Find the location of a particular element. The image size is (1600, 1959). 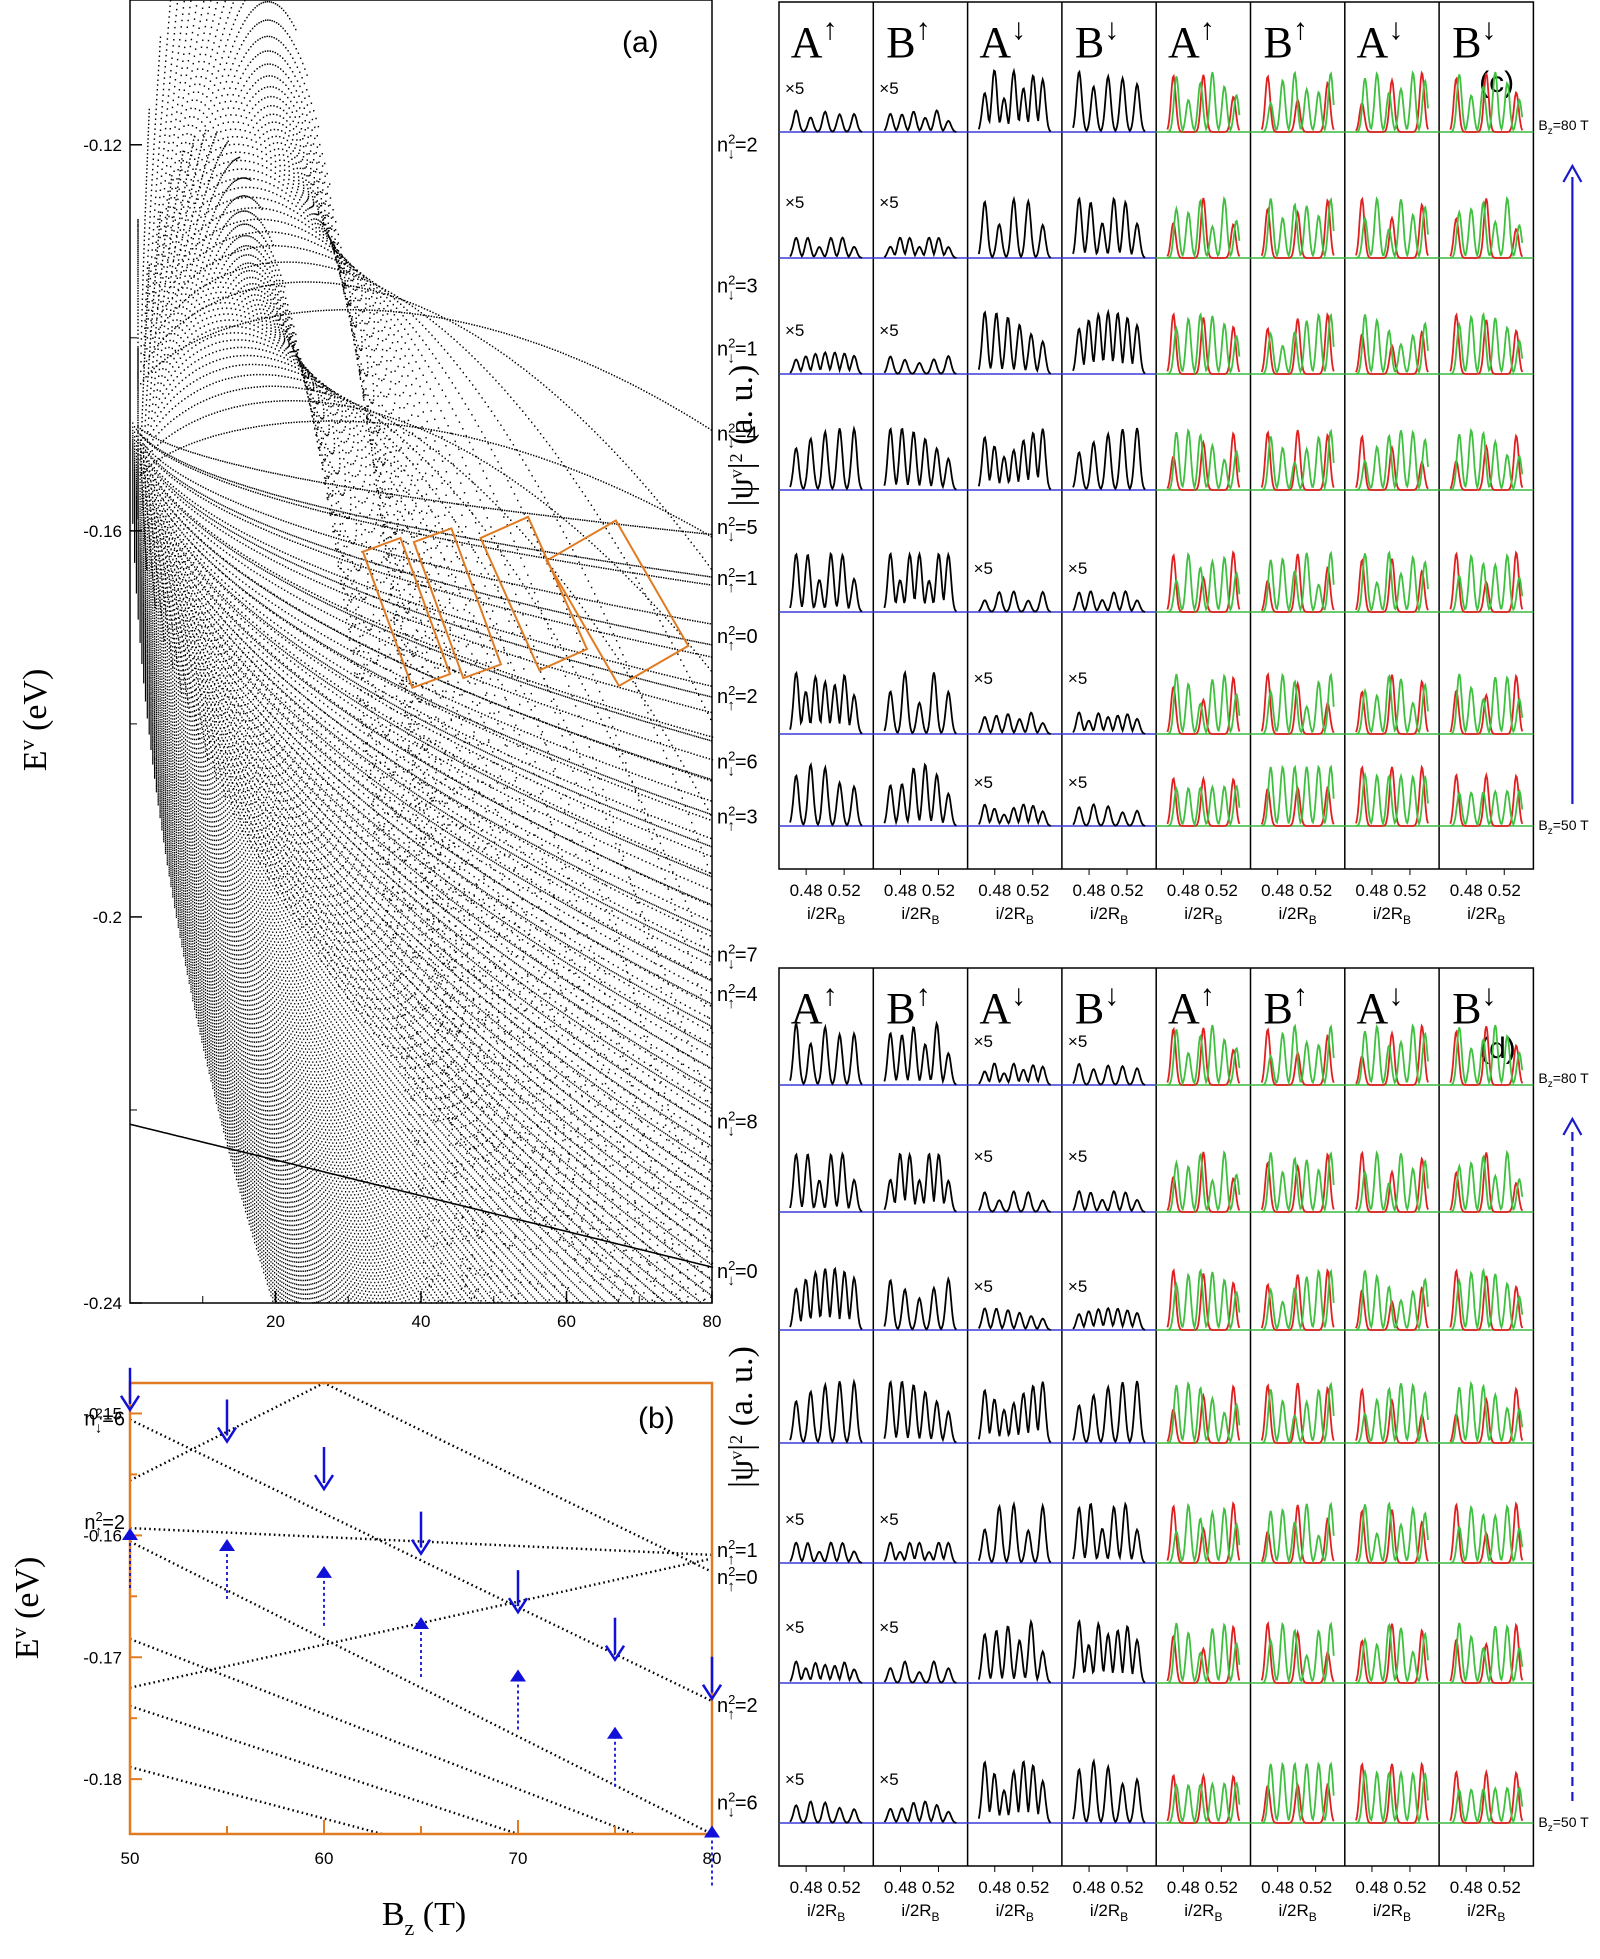

x-tick-label: 70 is located at coordinates (518, 1858).